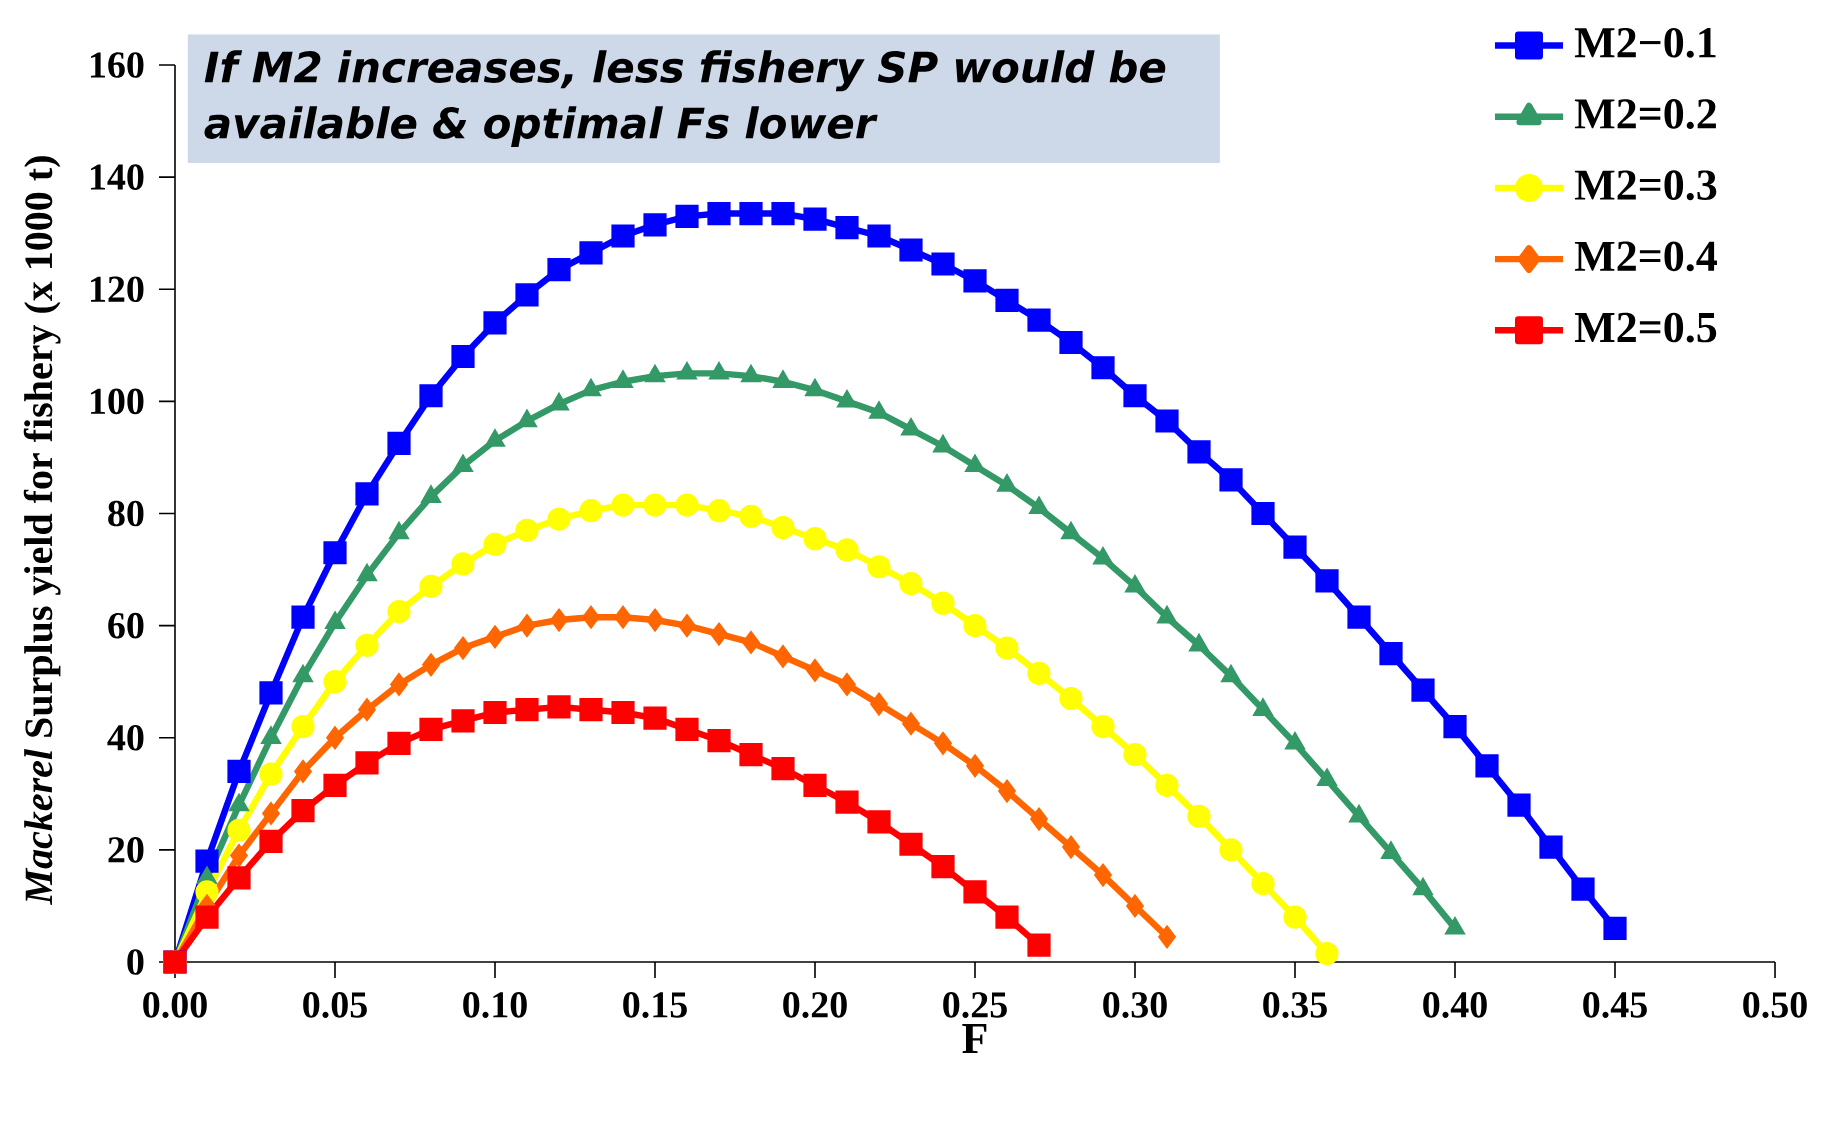 The width and height of the screenshot is (1833, 1129). Describe the element at coordinates (975, 1005) in the screenshot. I see `x-tick-label: 0.25` at that location.